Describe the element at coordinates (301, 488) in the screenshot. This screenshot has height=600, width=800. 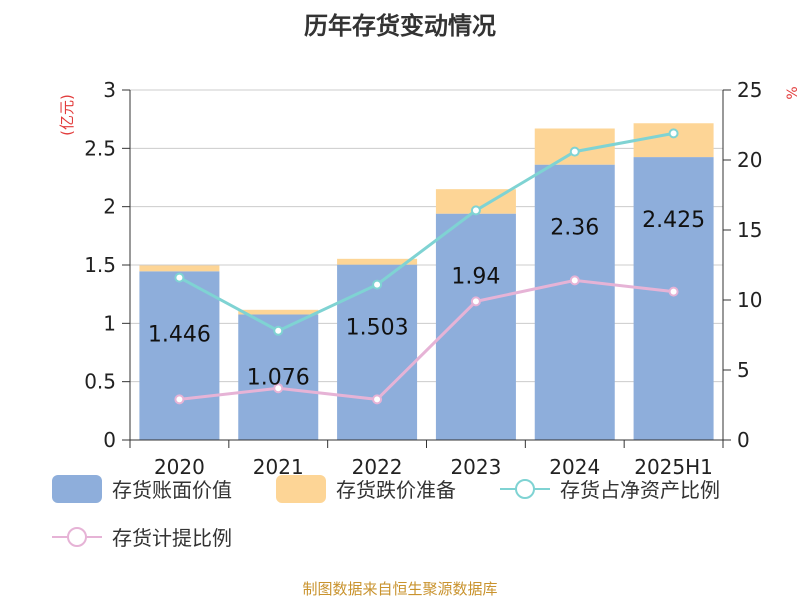
I see `legend-swatch-impairment` at that location.